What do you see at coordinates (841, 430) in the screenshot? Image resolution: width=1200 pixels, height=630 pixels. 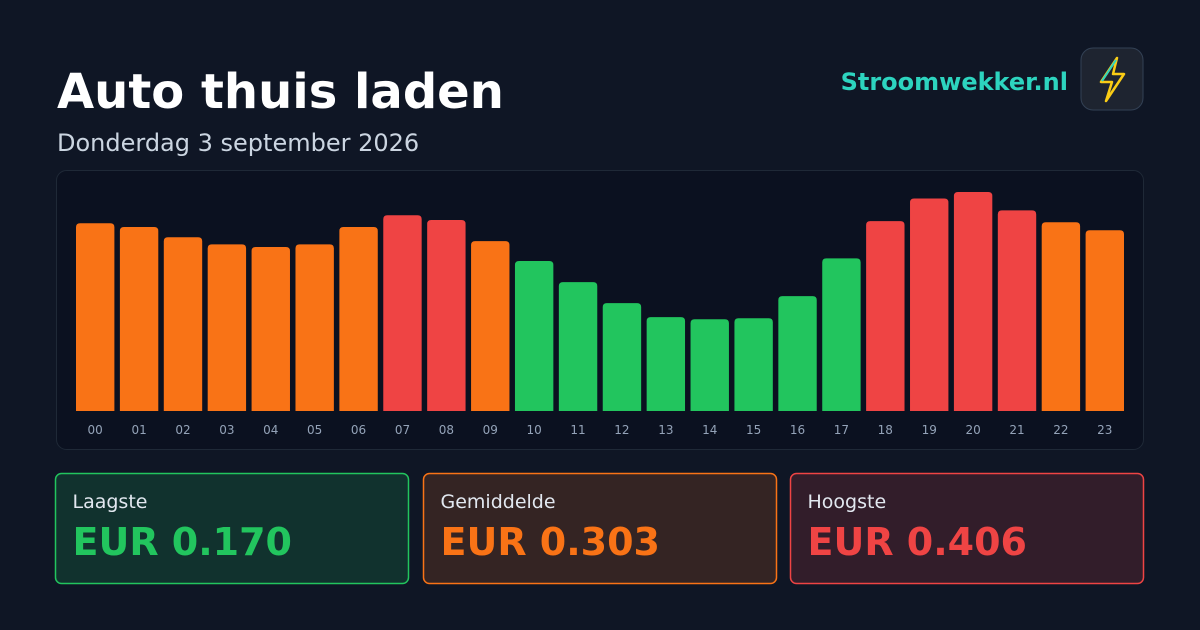 I see `x-tick-label: 17` at bounding box center [841, 430].